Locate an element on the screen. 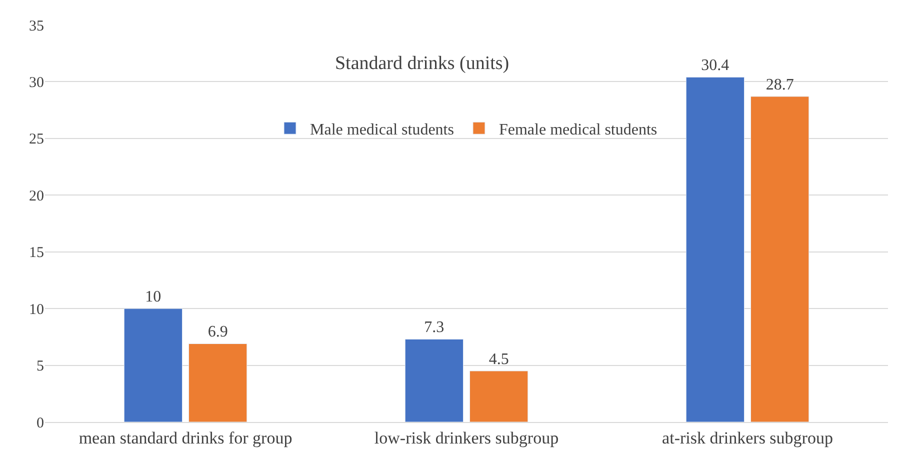 The image size is (898, 462). legend-label: Male medical students is located at coordinates (382, 129).